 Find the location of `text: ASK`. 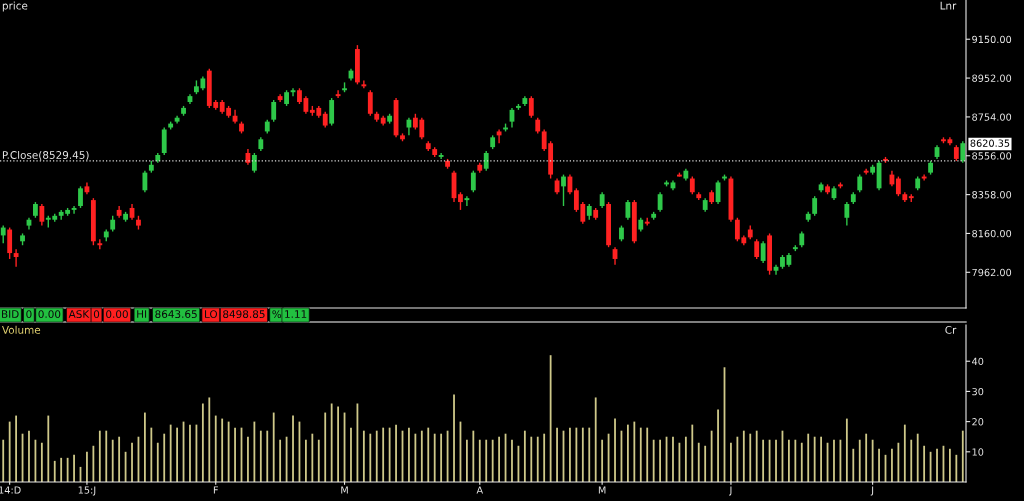

text: ASK is located at coordinates (79, 314).